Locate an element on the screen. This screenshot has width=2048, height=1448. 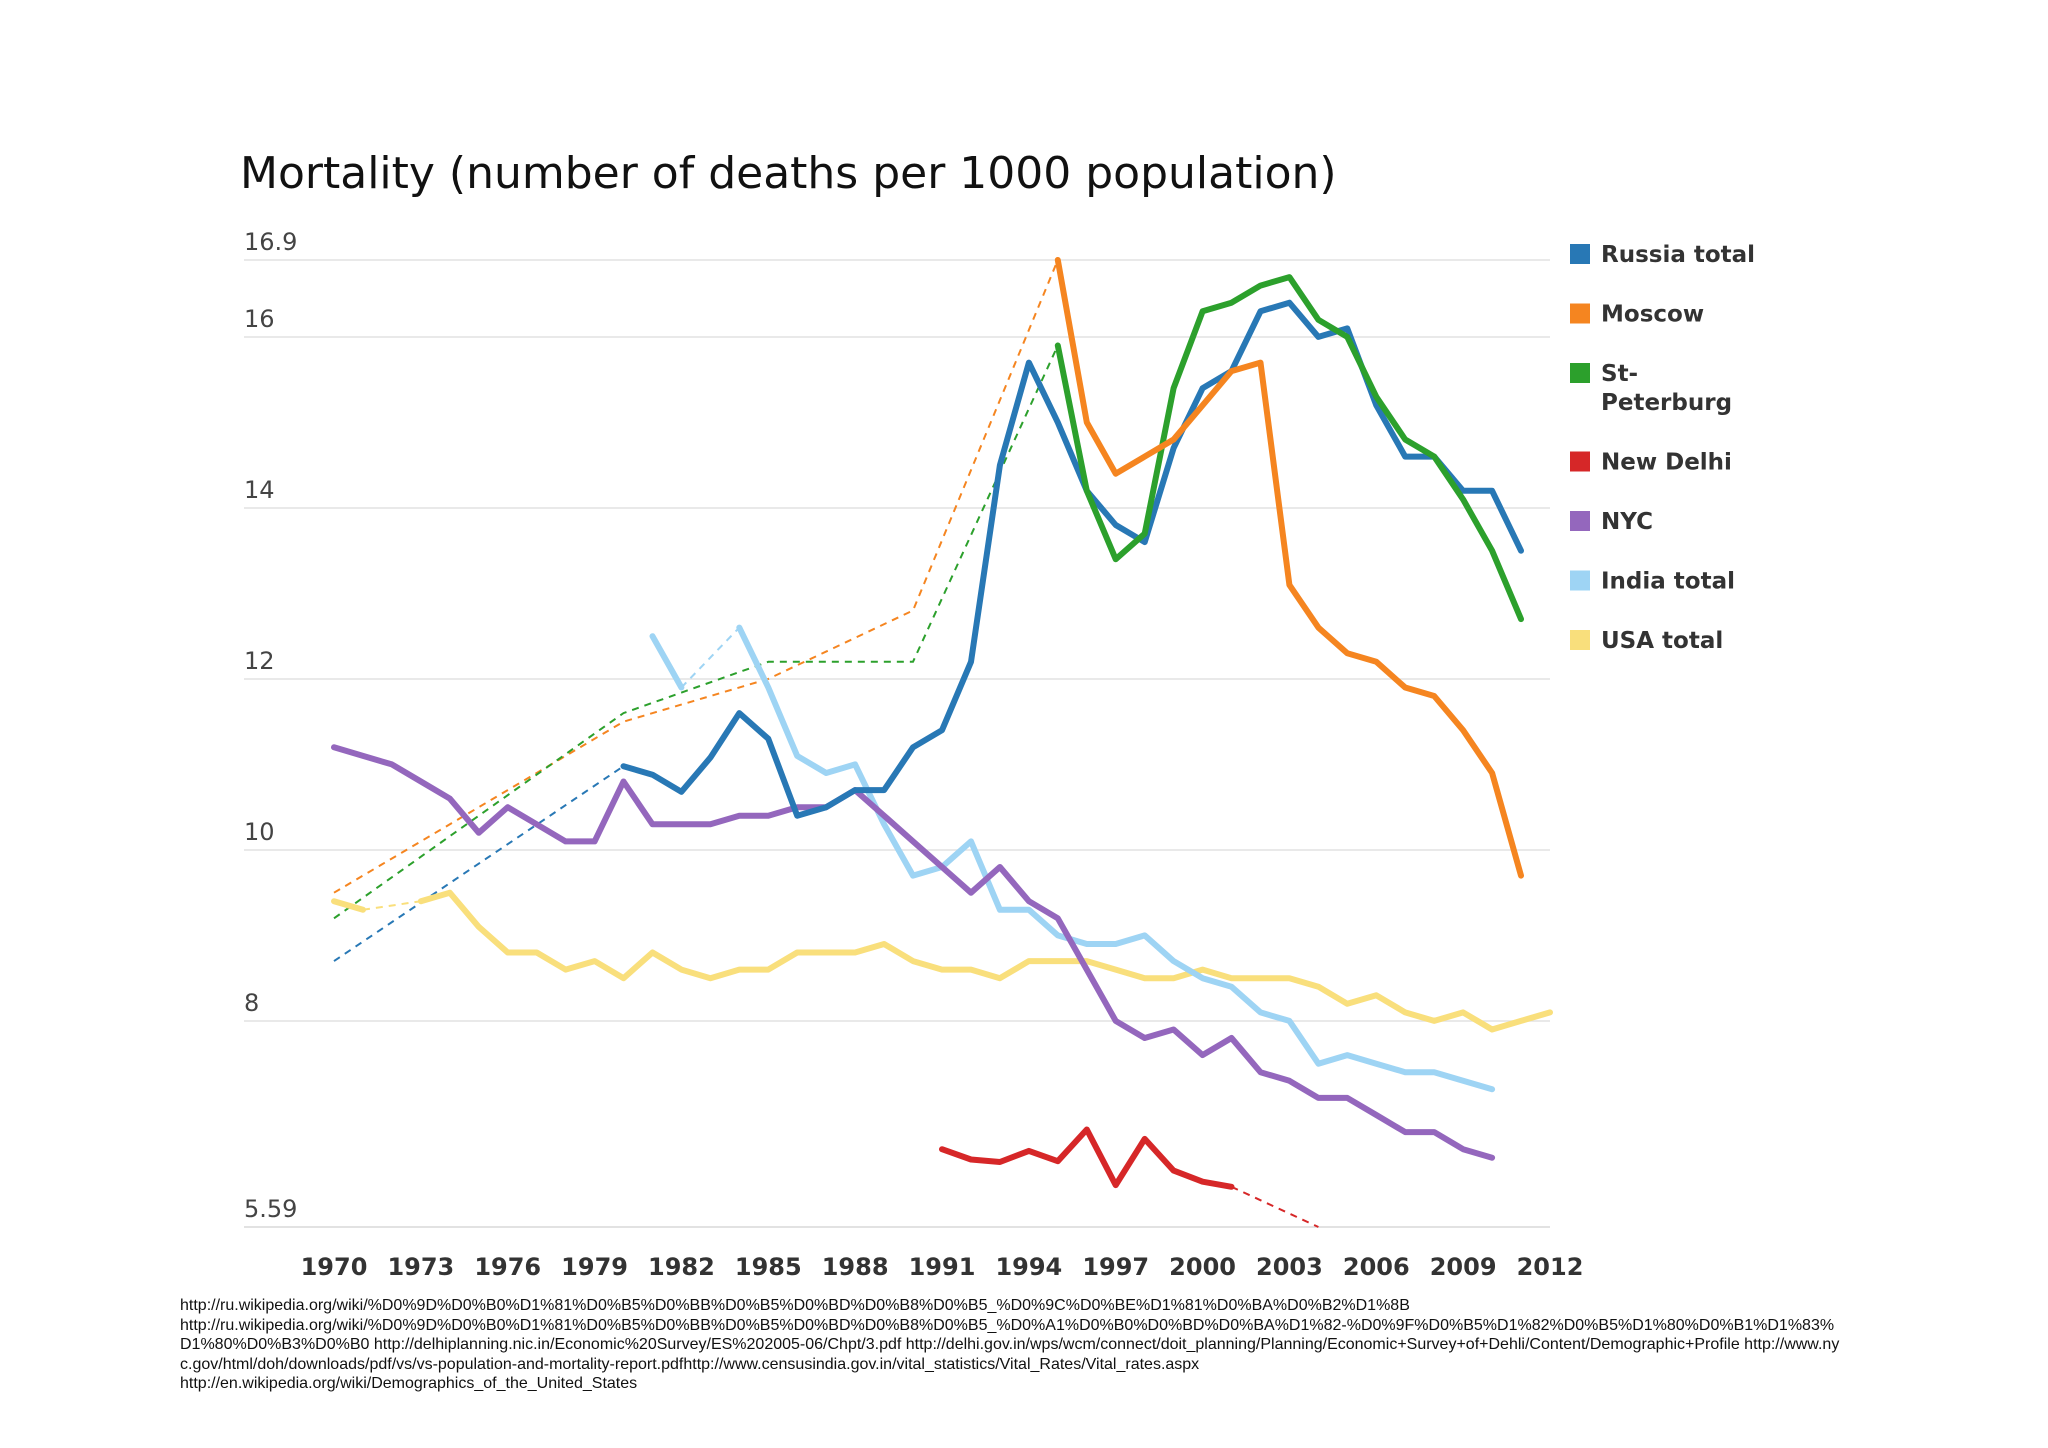
y-tick-label: 12 is located at coordinates (259, 661).